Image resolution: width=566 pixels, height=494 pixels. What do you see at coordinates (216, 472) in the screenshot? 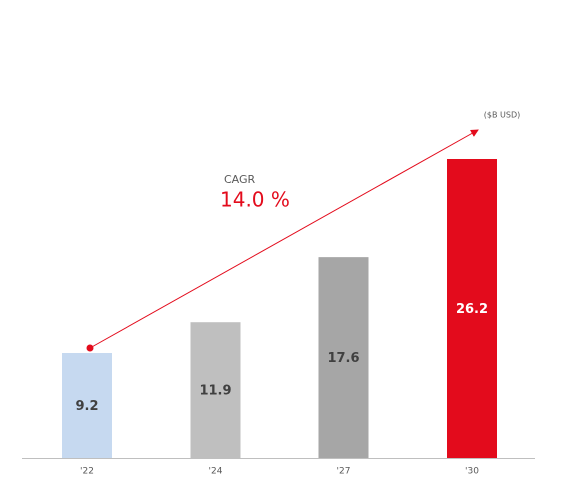
I see `x-tick-label: '24` at bounding box center [216, 472].